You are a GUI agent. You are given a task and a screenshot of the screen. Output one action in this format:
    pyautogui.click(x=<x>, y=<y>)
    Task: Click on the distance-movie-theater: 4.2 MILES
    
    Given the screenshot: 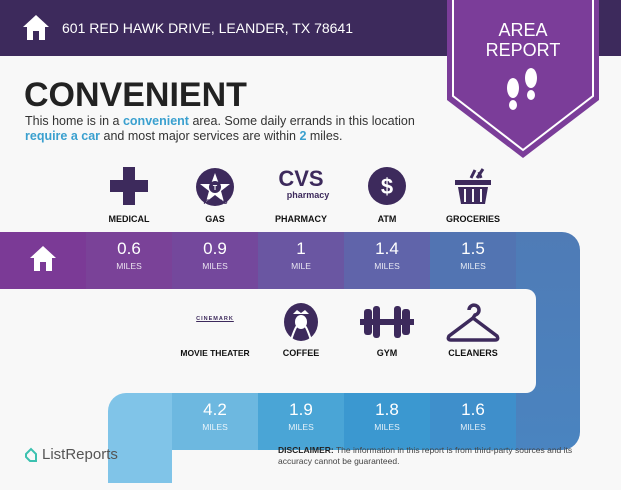 What is the action you would take?
    pyautogui.click(x=215, y=421)
    